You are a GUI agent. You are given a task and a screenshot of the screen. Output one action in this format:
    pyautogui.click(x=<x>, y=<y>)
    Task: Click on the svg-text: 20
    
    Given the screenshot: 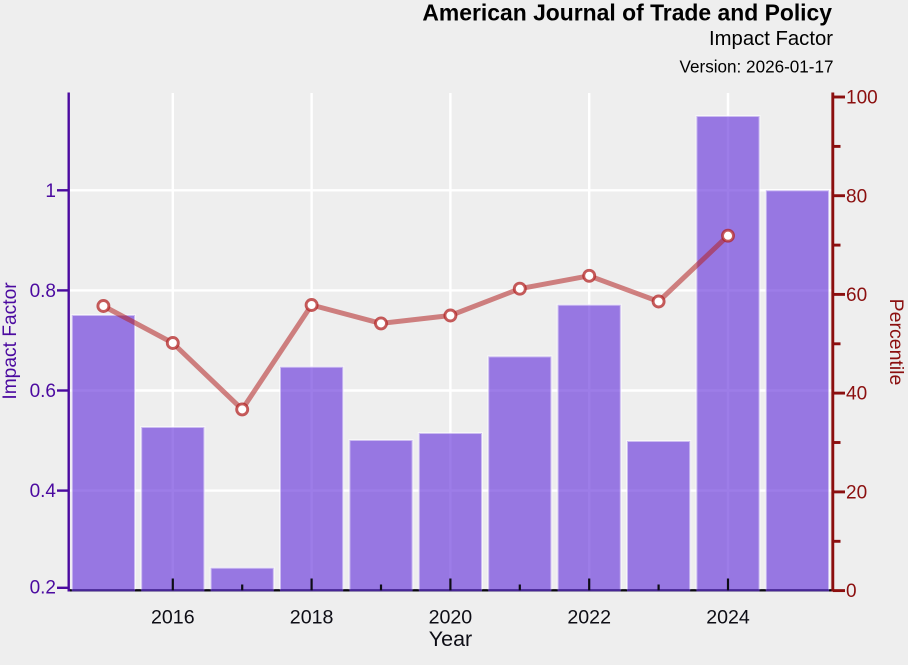 What is the action you would take?
    pyautogui.click(x=856, y=493)
    